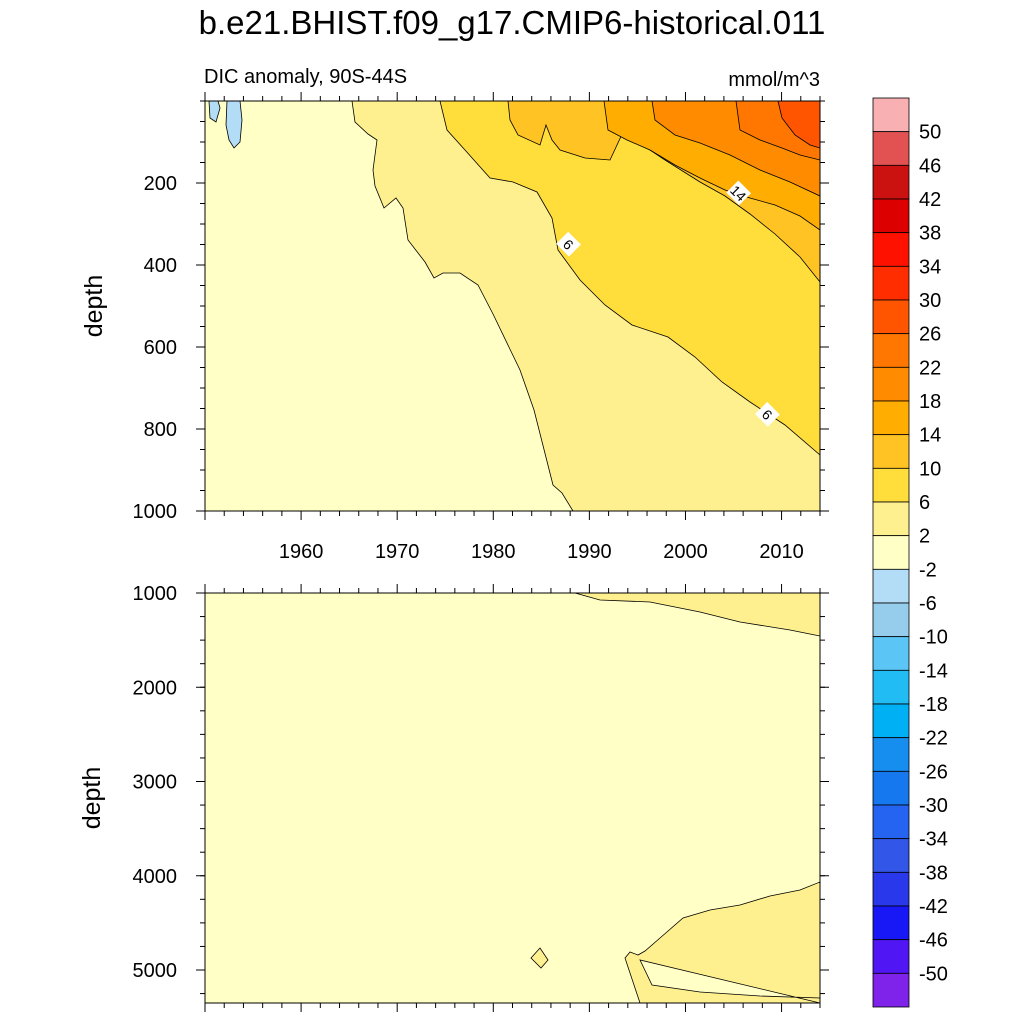 The width and height of the screenshot is (1024, 1024). Describe the element at coordinates (928, 570) in the screenshot. I see `colorbar-label: -2` at that location.